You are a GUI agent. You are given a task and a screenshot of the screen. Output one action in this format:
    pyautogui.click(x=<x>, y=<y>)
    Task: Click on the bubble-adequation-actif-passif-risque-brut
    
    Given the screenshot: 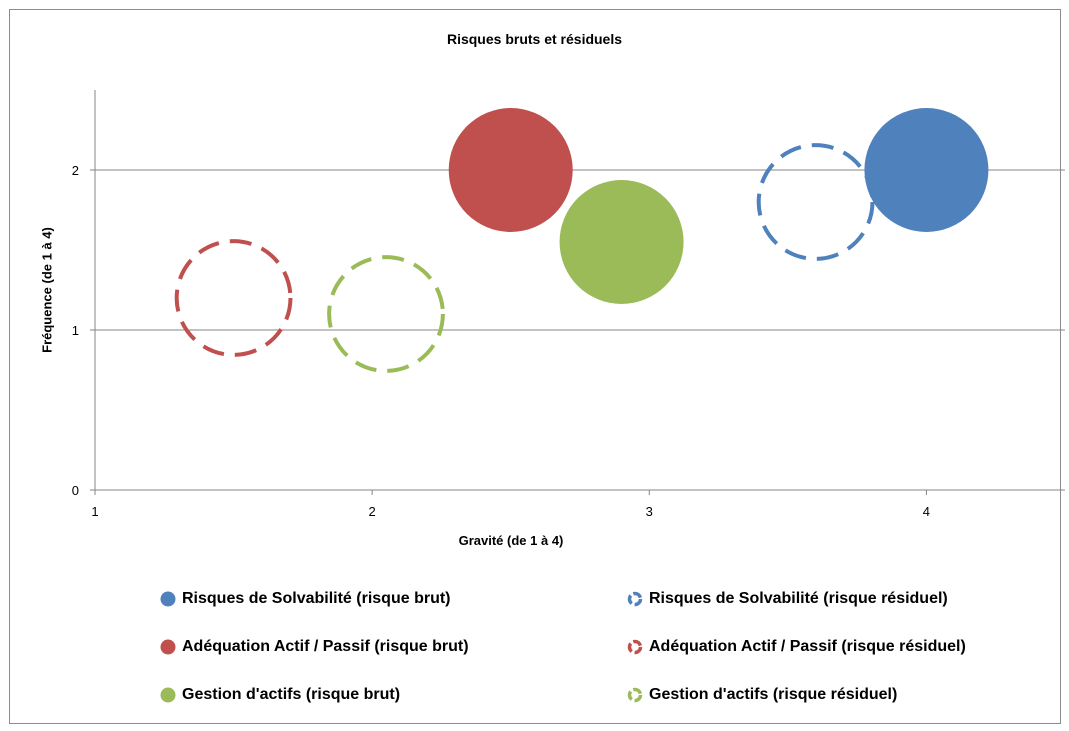 What is the action you would take?
    pyautogui.click(x=510, y=170)
    